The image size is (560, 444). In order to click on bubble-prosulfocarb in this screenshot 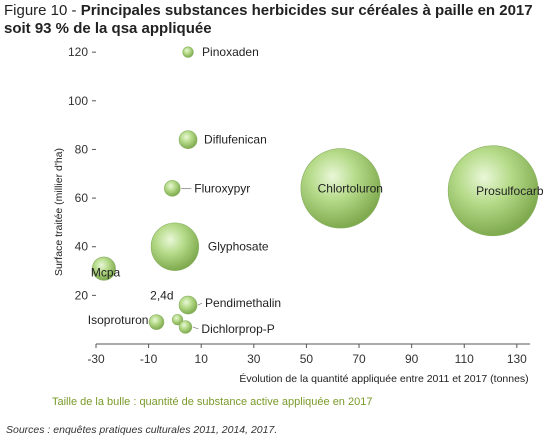, I will do `click(493, 191)`.